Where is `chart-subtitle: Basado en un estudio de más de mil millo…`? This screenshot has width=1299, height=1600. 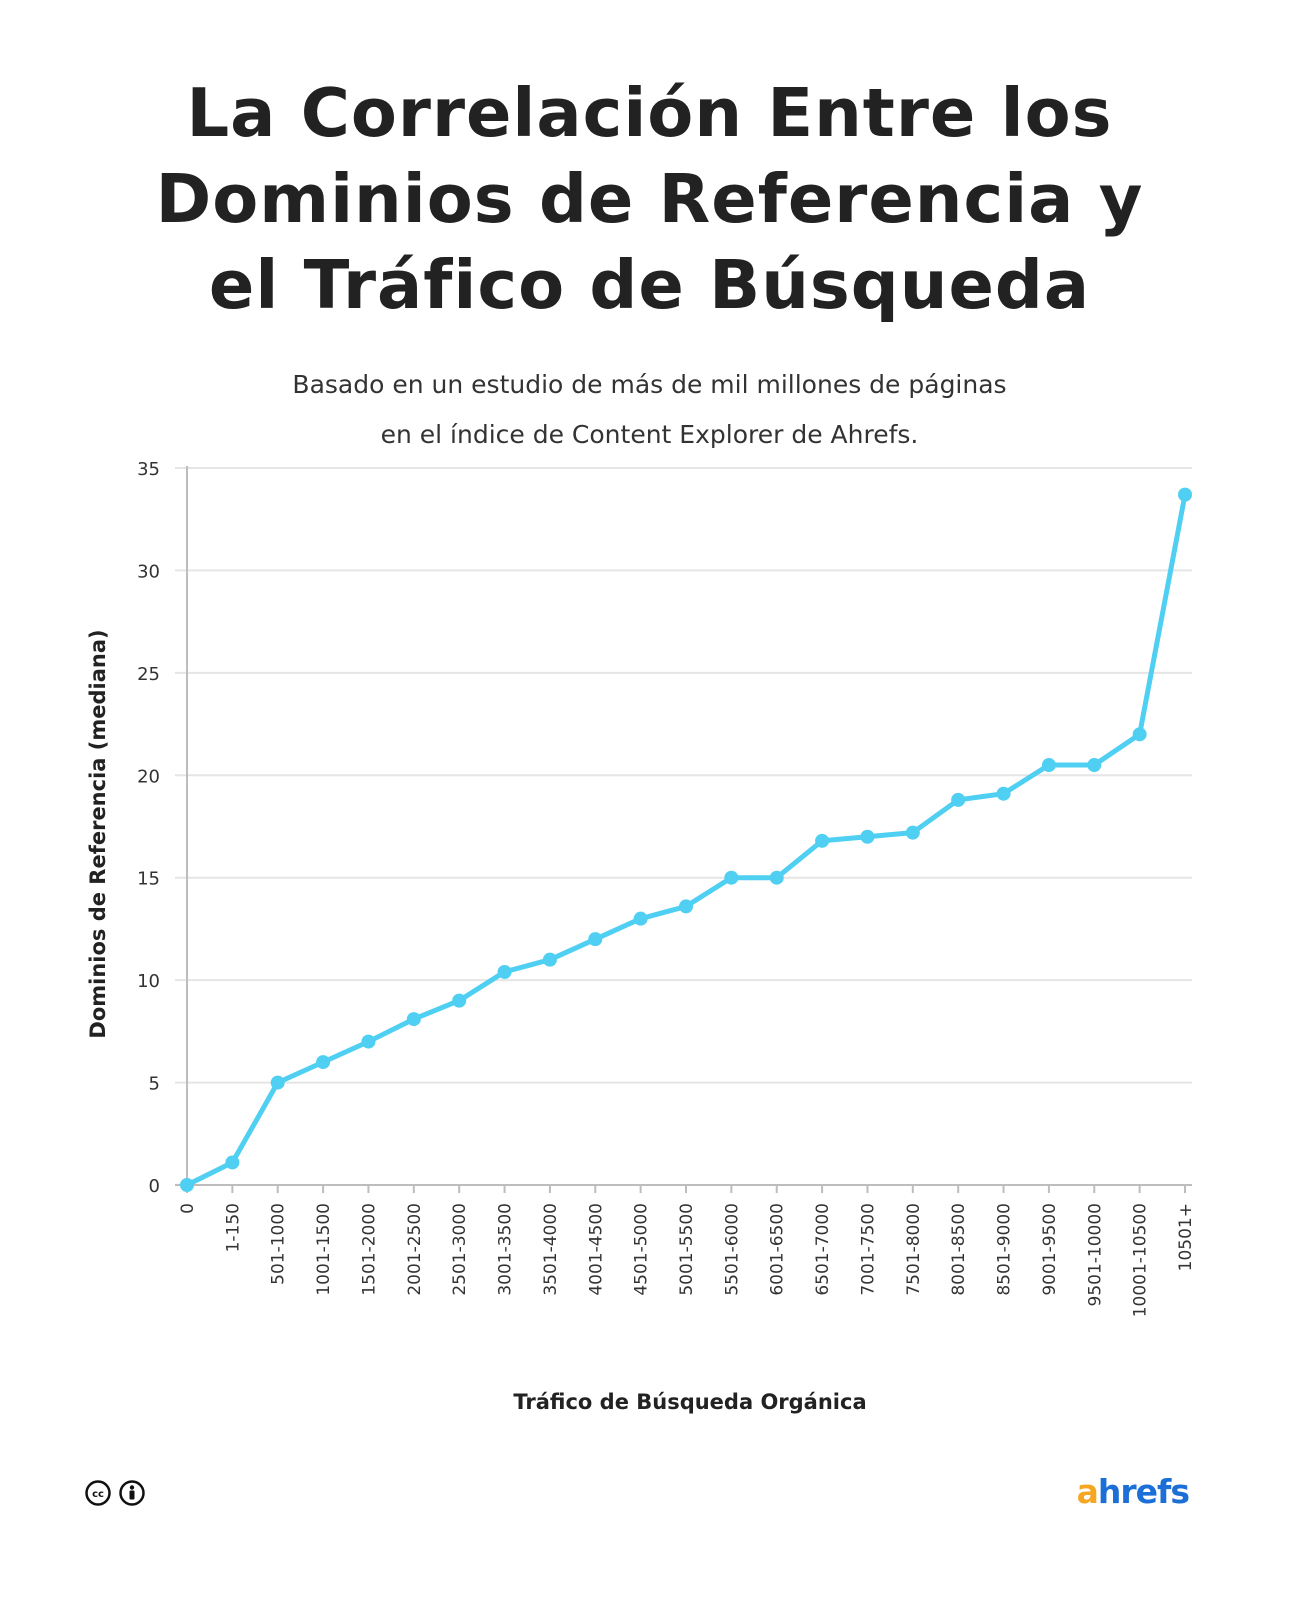 chart-subtitle: Basado en un estudio de más de mil millo… is located at coordinates (649, 410).